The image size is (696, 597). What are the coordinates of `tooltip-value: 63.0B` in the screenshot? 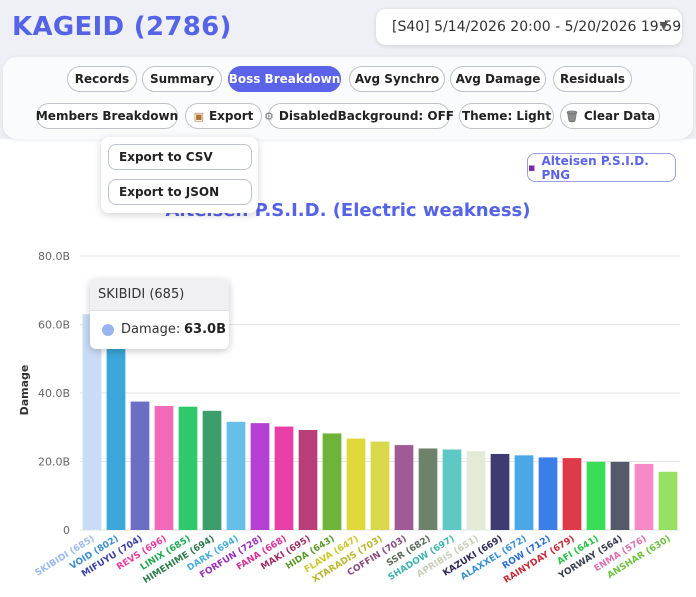 It's located at (205, 329).